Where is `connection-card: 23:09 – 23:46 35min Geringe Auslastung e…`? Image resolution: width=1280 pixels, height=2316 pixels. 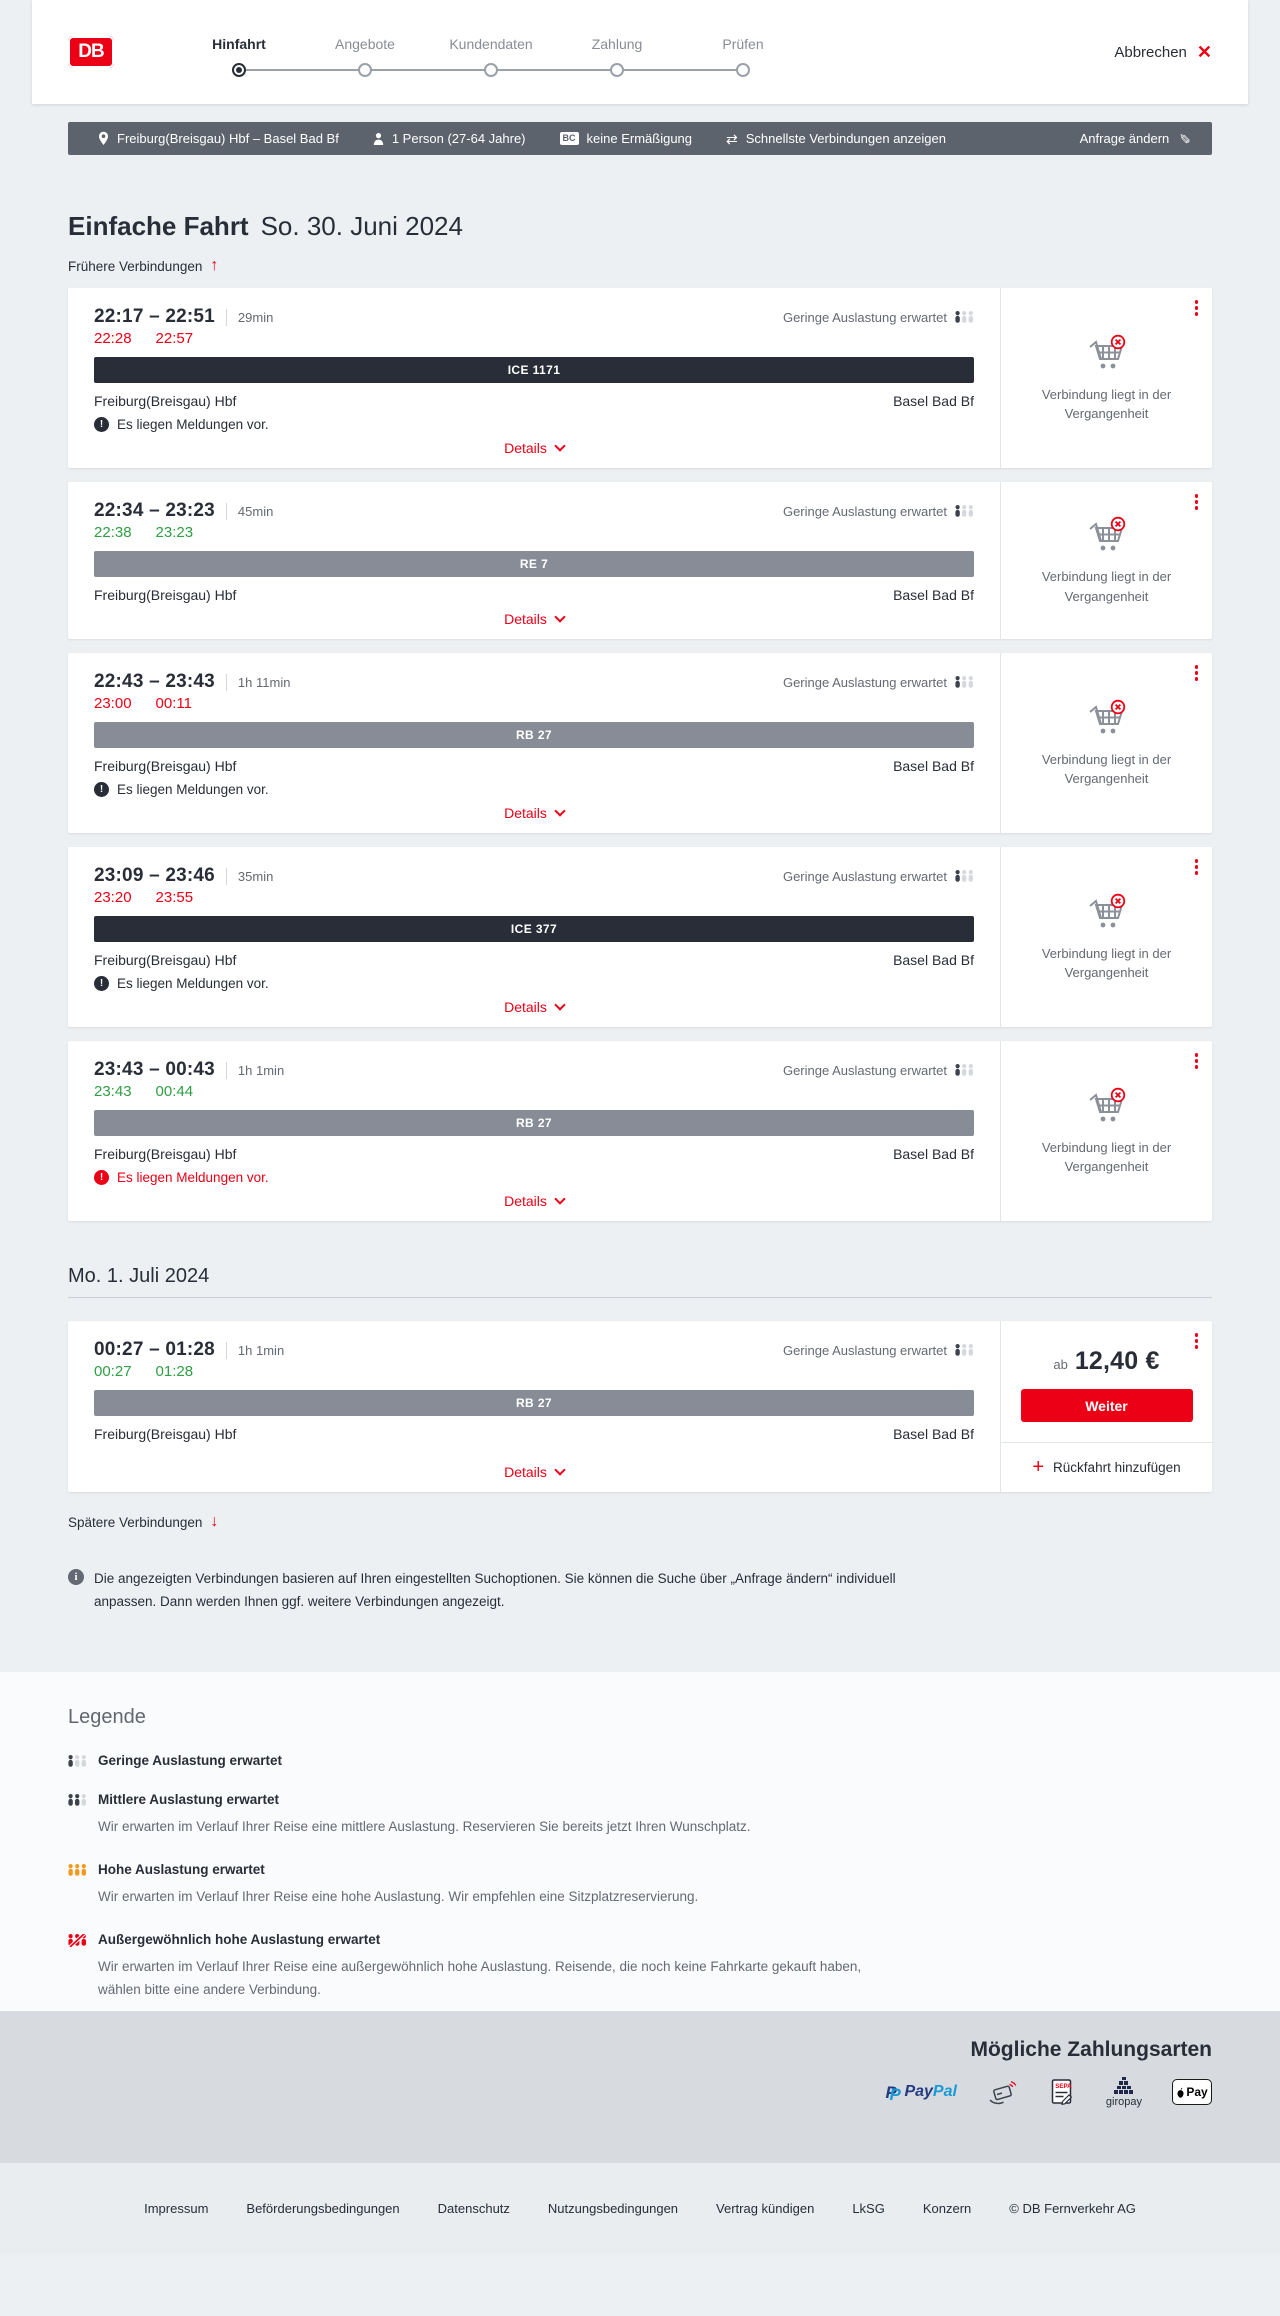
connection-card: 23:09 – 23:46 35min Geringe Auslastung e… is located at coordinates (640, 937).